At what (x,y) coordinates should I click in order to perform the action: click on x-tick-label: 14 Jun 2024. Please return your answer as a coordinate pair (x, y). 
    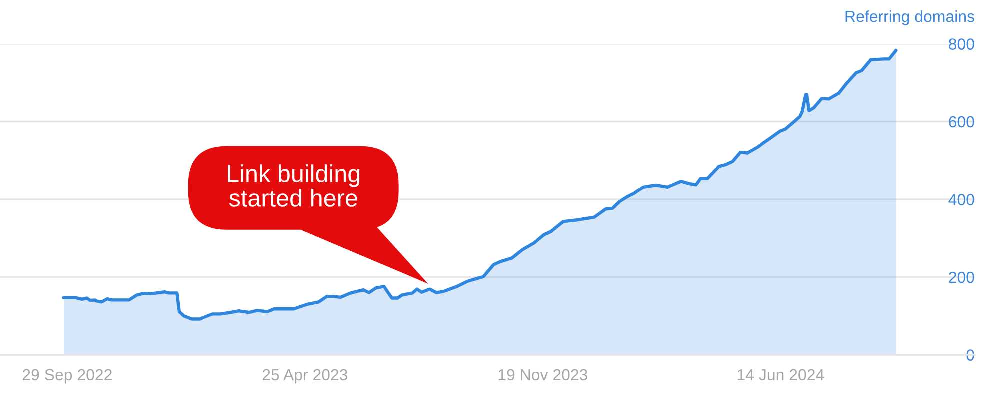
    Looking at the image, I should click on (781, 375).